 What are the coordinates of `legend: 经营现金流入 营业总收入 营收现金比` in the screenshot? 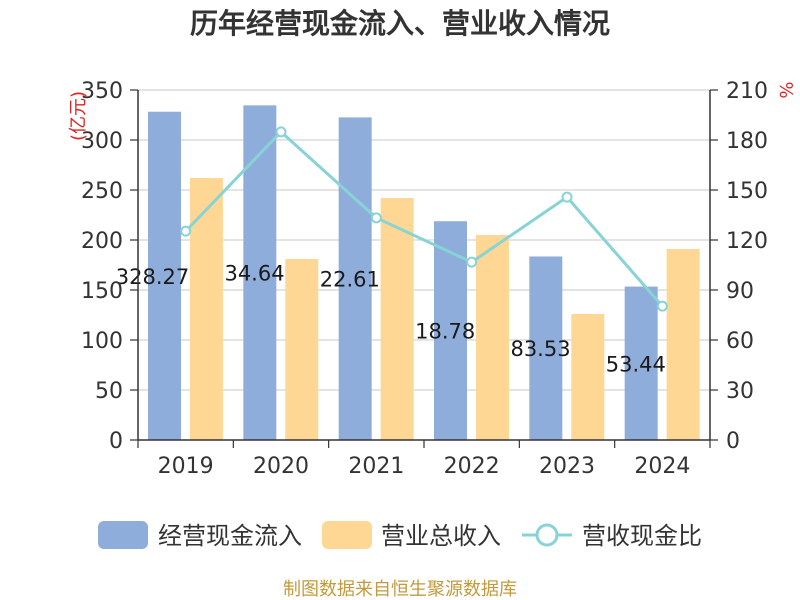 It's located at (400, 535).